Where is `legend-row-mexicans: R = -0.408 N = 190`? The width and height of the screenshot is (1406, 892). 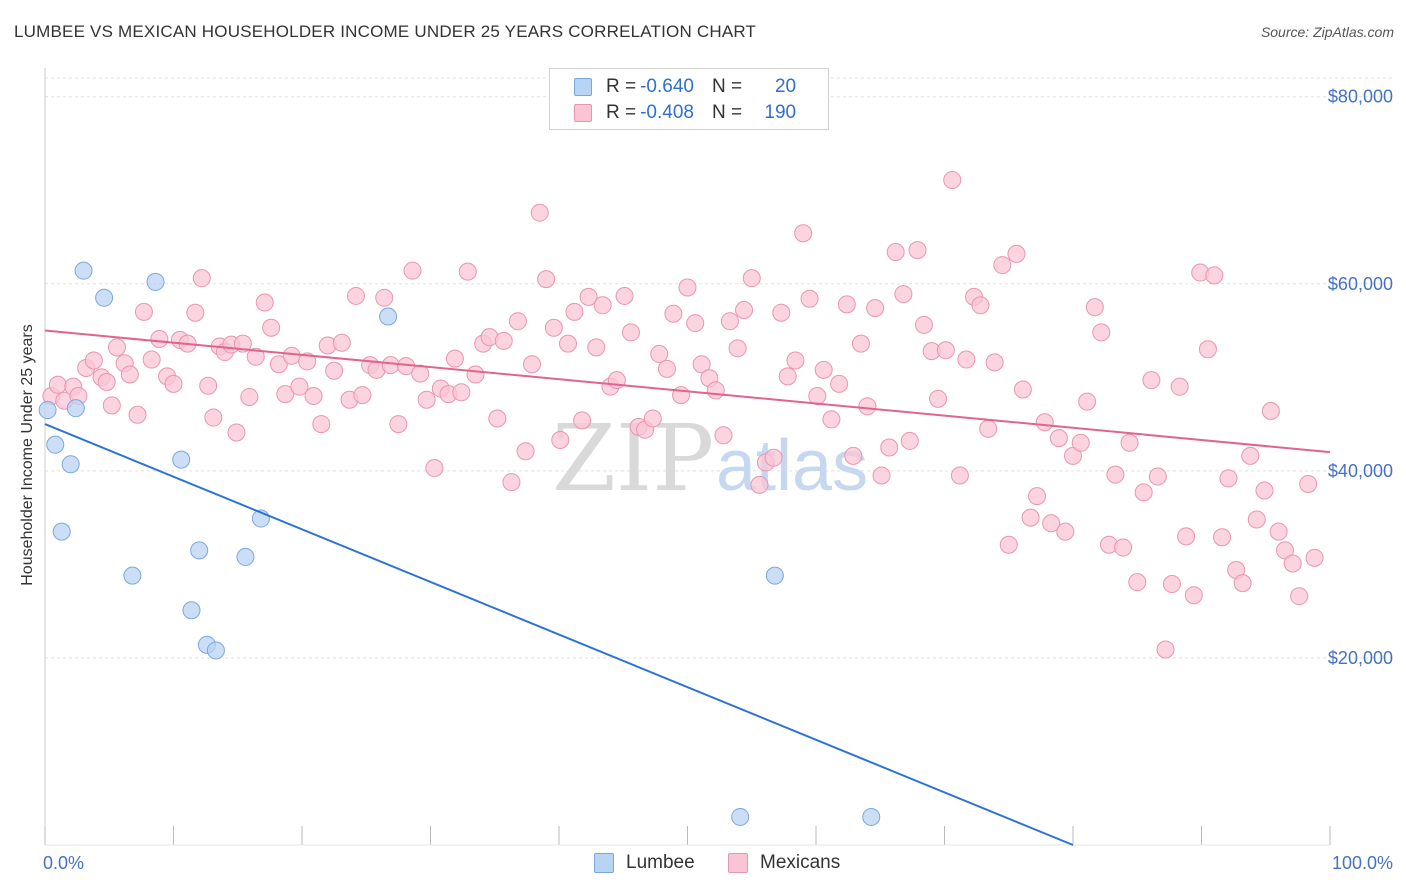
legend-row-mexicans: R = -0.408 N = 190 is located at coordinates (685, 113).